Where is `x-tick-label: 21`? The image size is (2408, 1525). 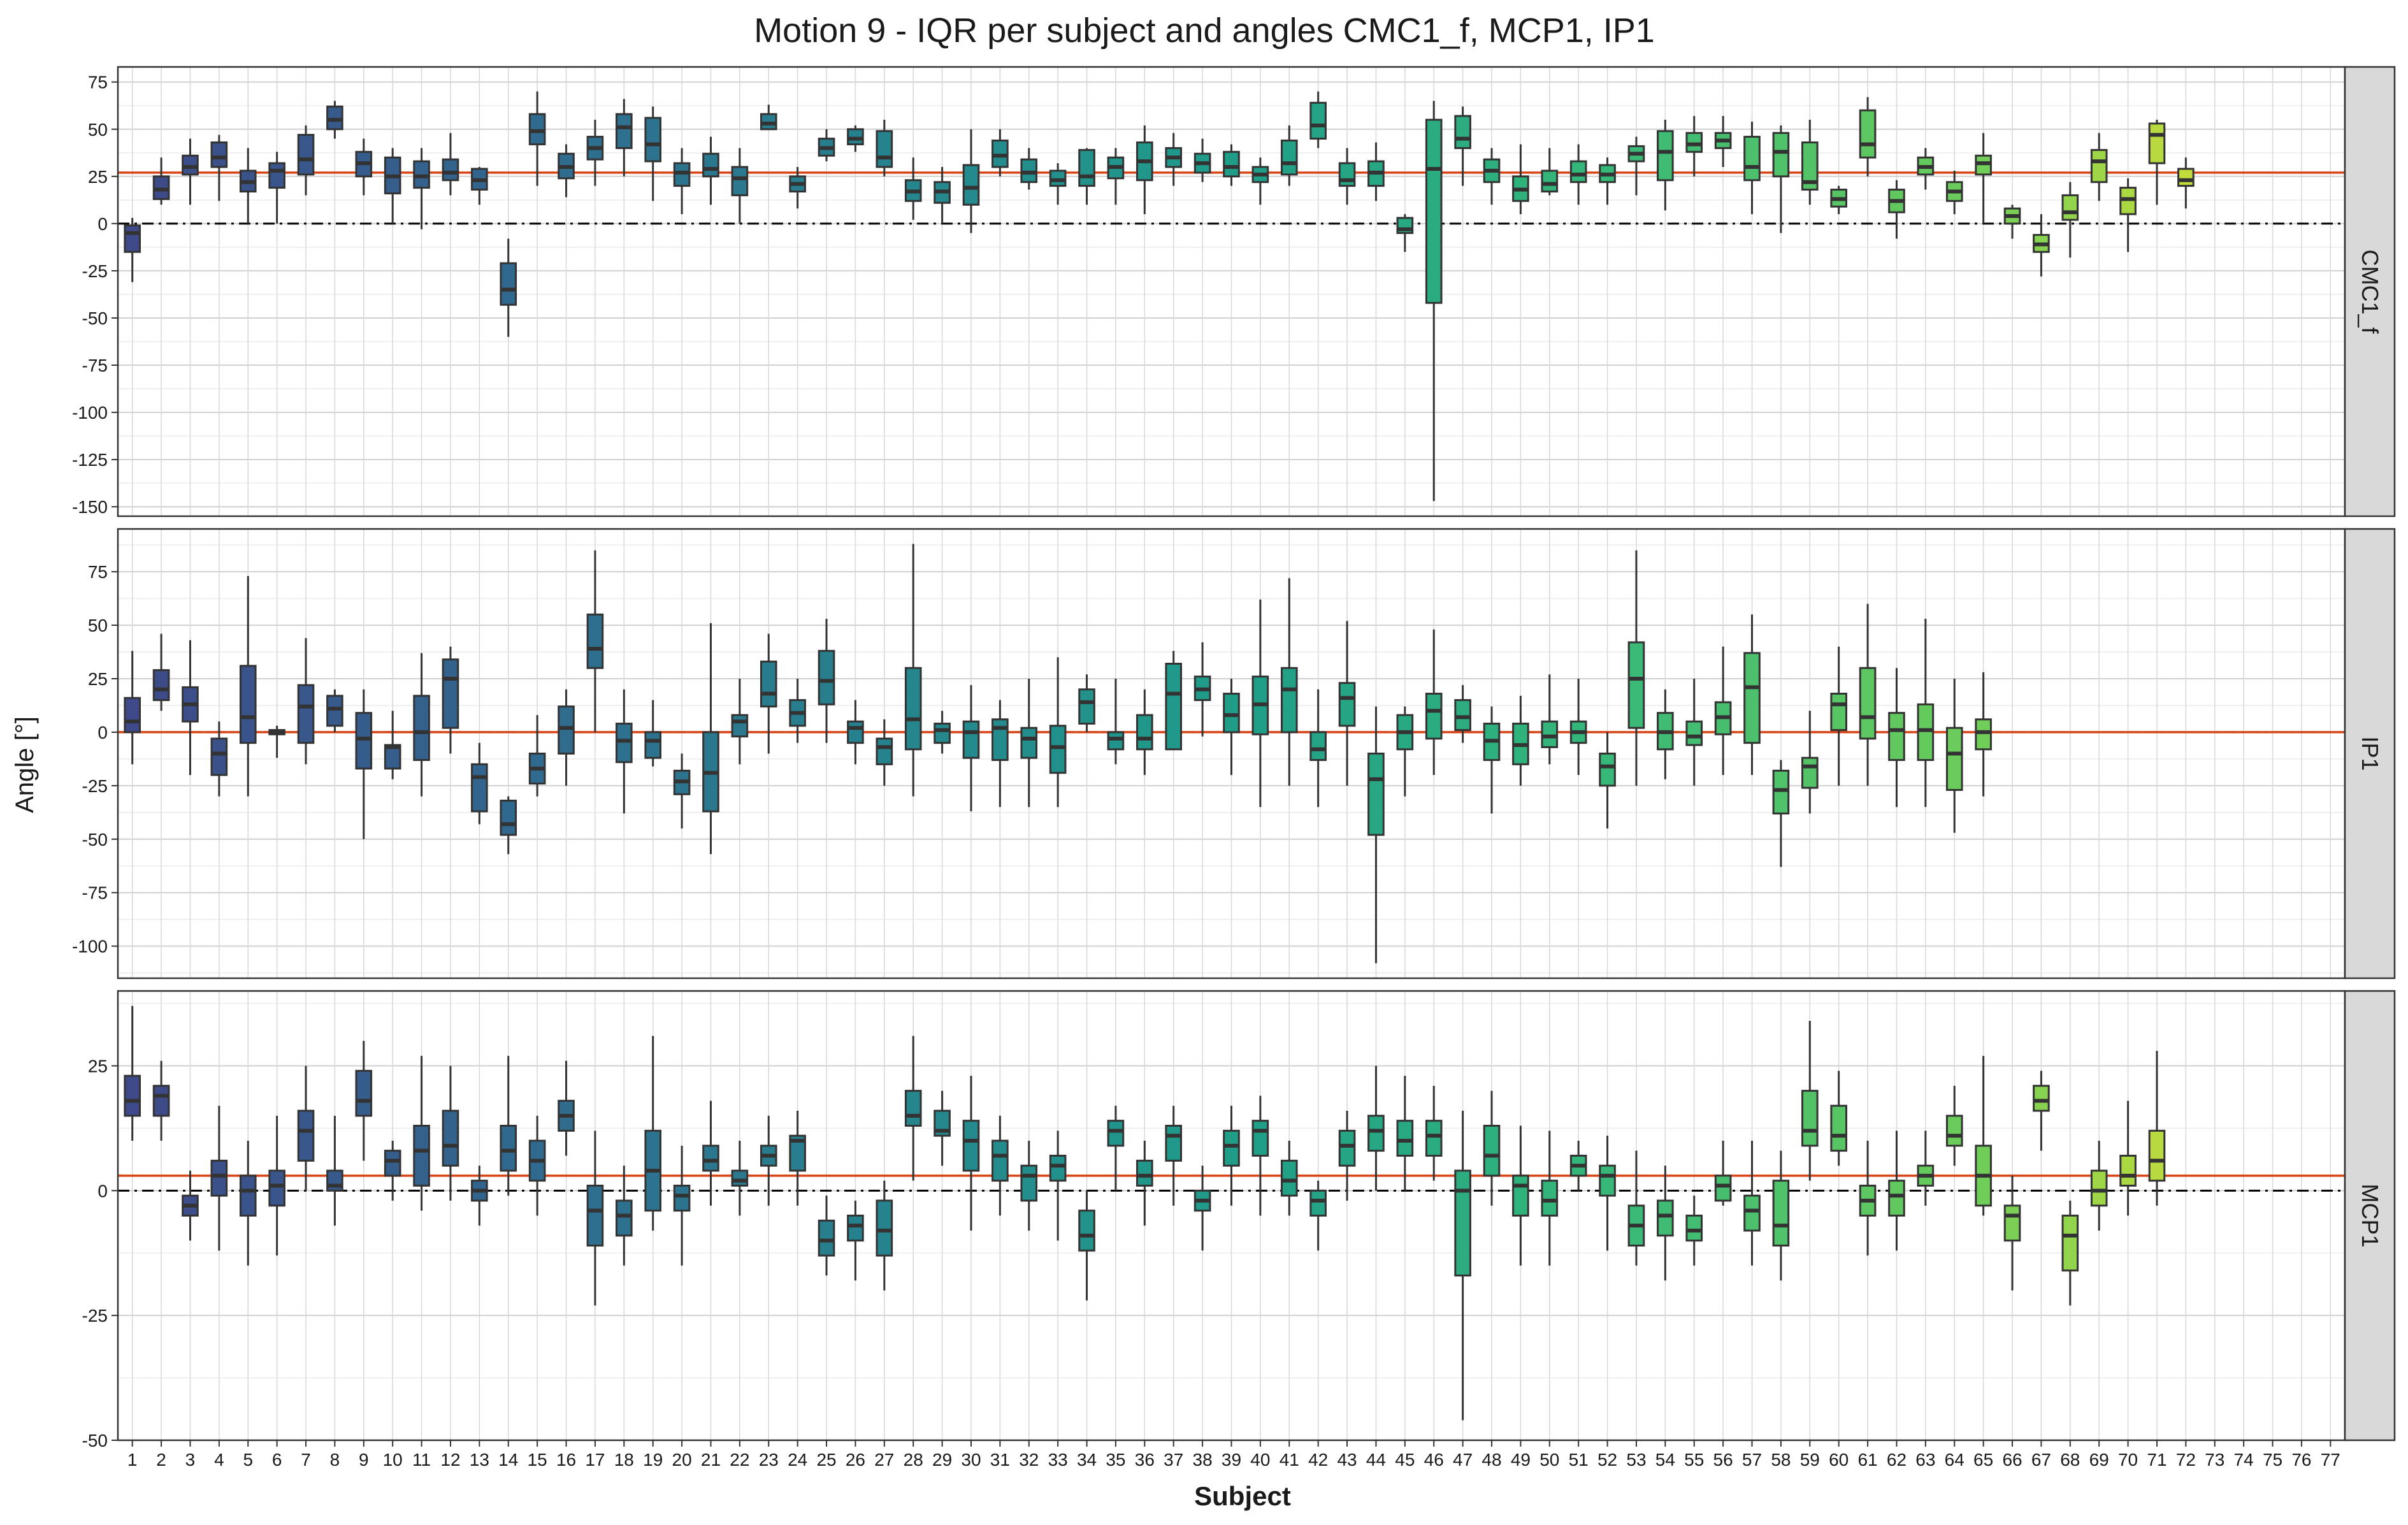 x-tick-label: 21 is located at coordinates (711, 1460).